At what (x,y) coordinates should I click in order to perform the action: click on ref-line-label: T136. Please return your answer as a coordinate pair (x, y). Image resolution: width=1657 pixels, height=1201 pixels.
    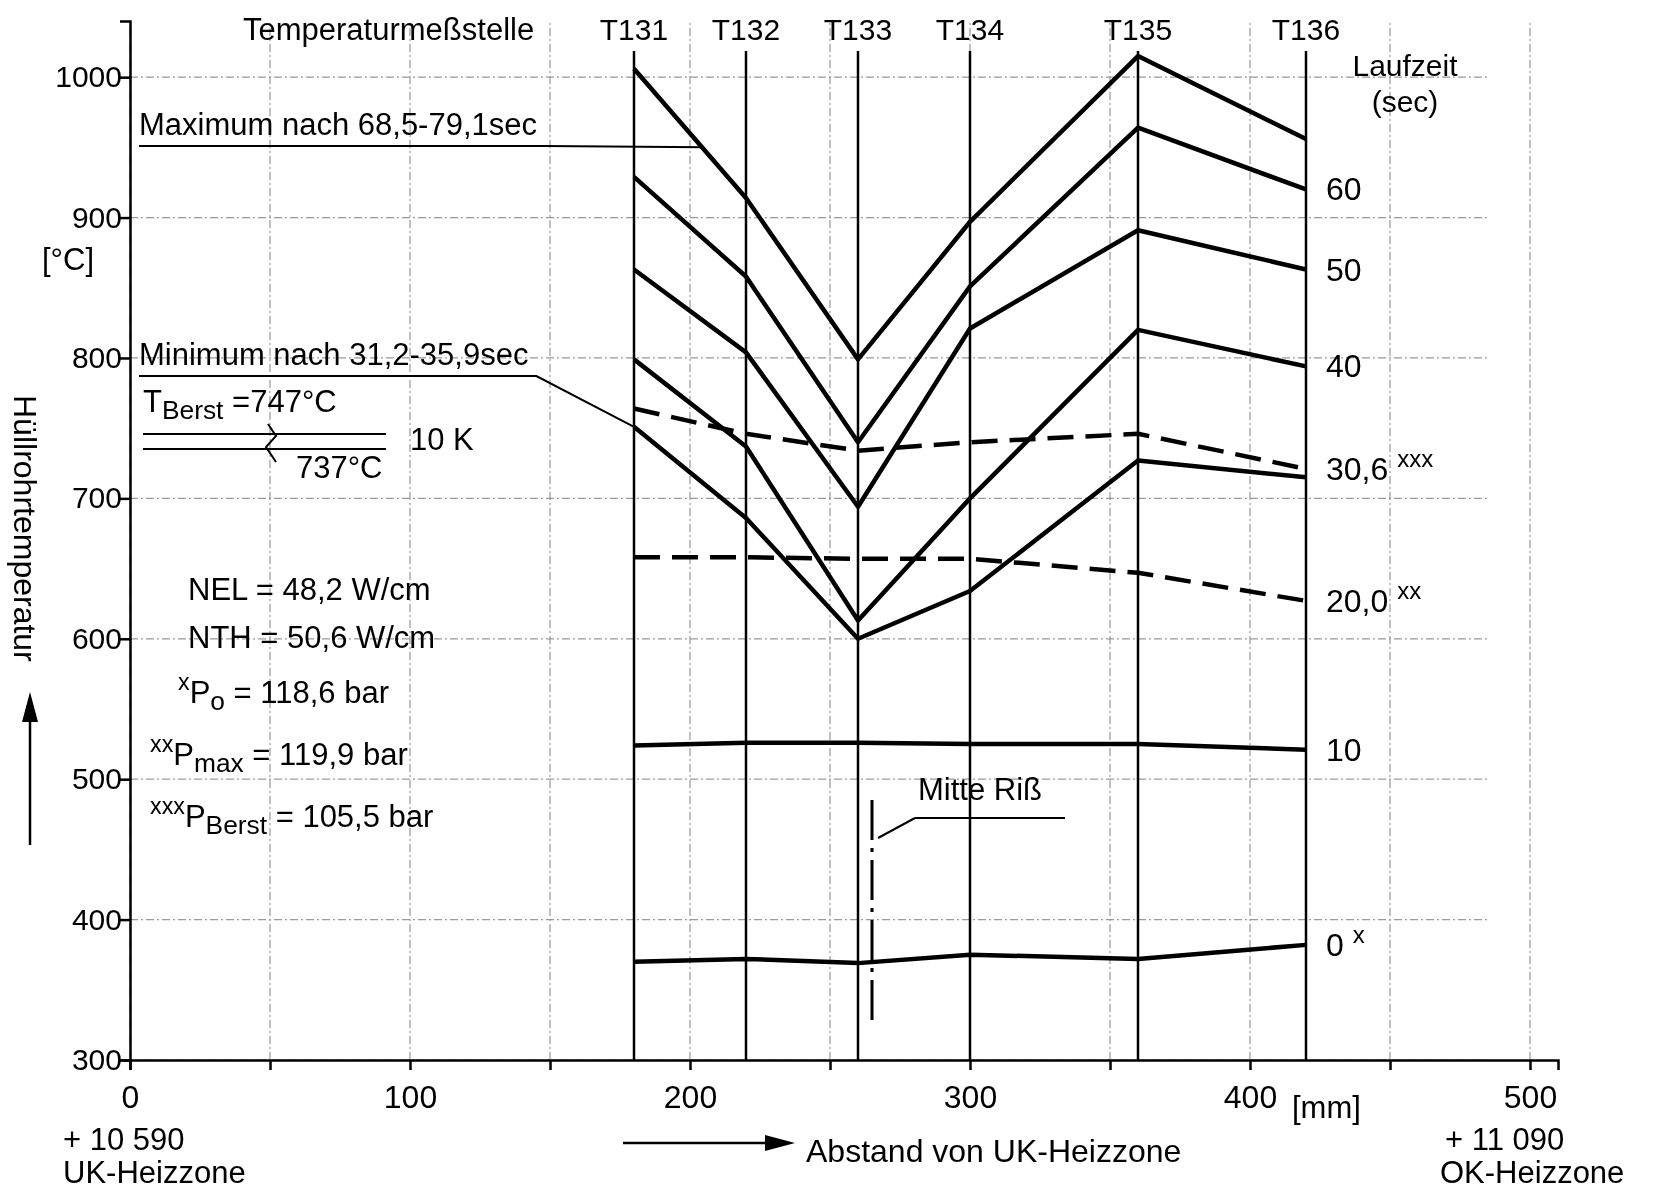
    Looking at the image, I should click on (1306, 29).